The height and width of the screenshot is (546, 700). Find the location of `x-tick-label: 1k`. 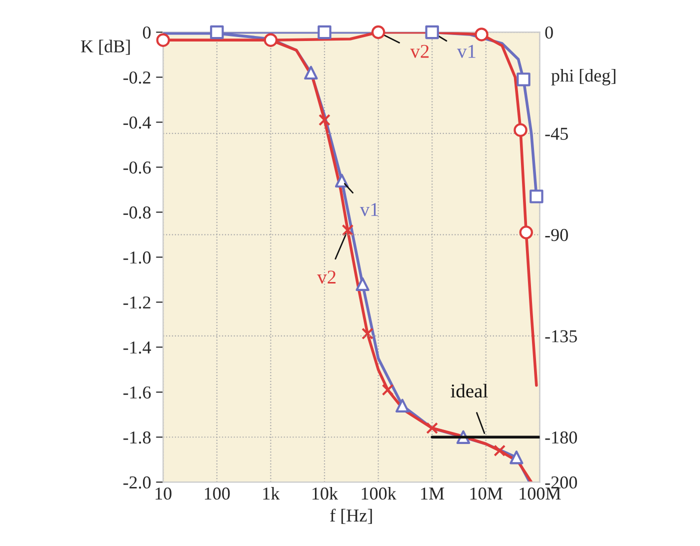

x-tick-label: 1k is located at coordinates (271, 493).